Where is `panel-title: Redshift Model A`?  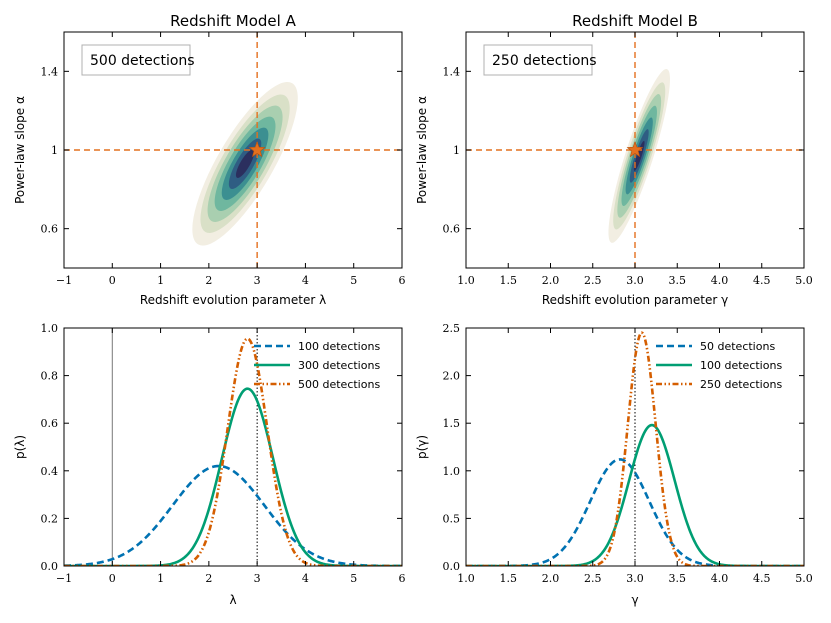 panel-title: Redshift Model A is located at coordinates (233, 21).